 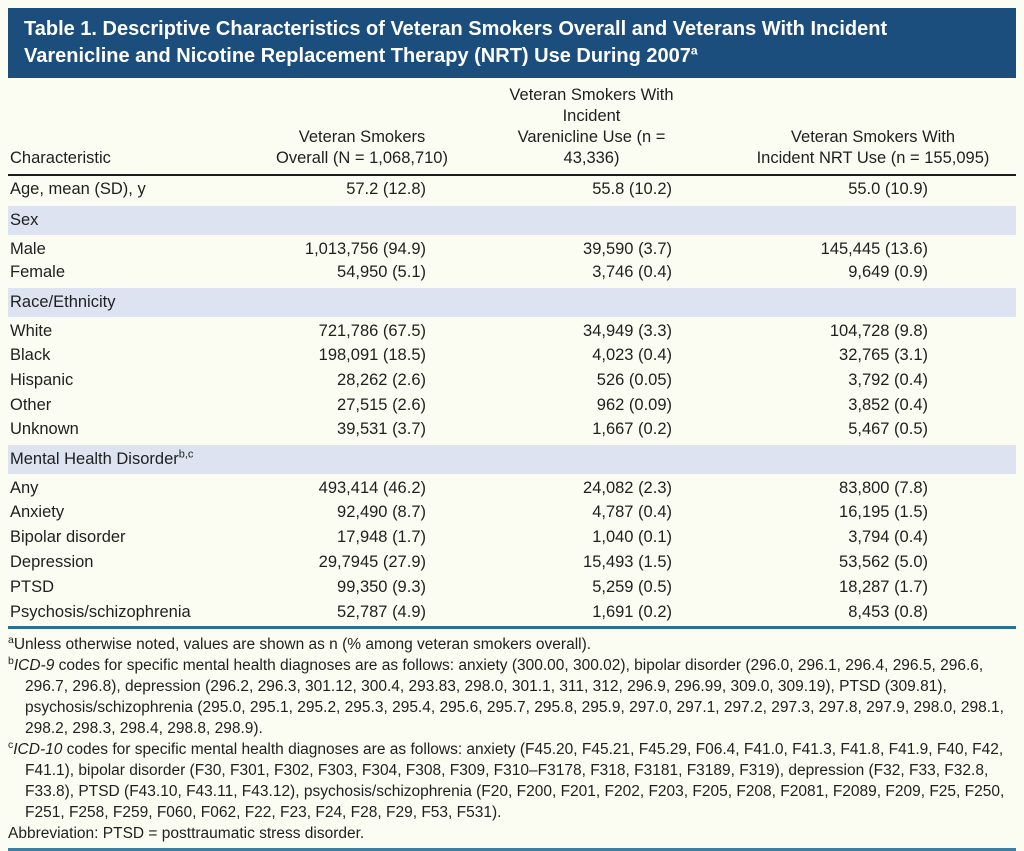 I want to click on value-cell: 5,467 (0.5), so click(x=888, y=429).